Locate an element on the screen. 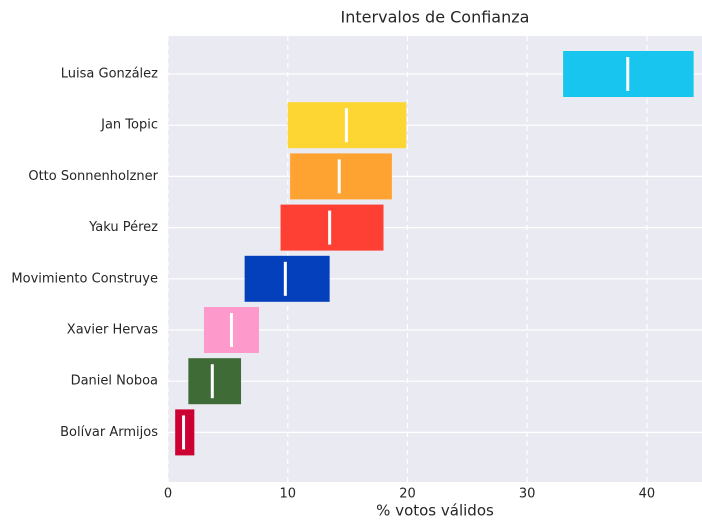 The height and width of the screenshot is (524, 702). x-tick-label: 40 is located at coordinates (647, 494).